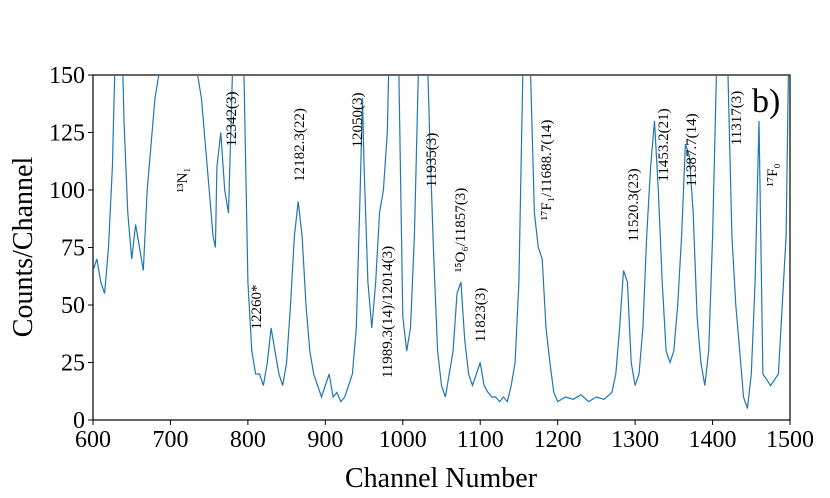 Image resolution: width=830 pixels, height=498 pixels. Describe the element at coordinates (170, 440) in the screenshot. I see `x-tick-label: 700` at that location.